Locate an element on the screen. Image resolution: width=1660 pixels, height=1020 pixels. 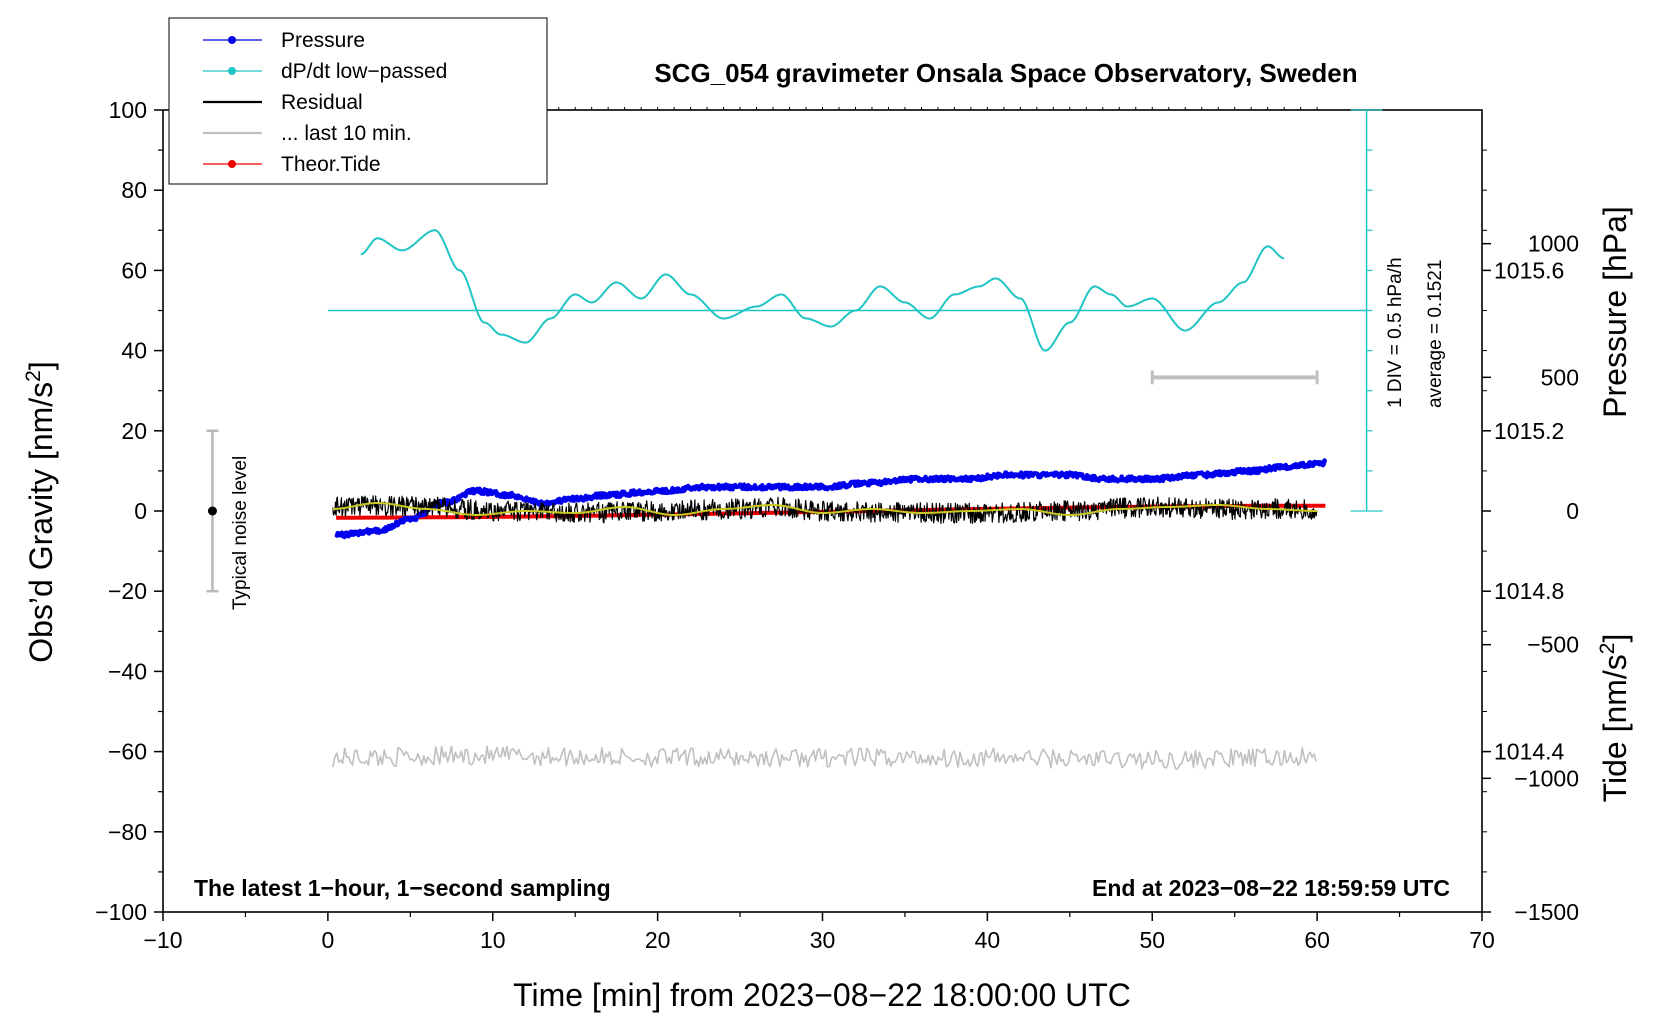
y-axis-title-pressure: Pressure [hPa] is located at coordinates (1615, 312).